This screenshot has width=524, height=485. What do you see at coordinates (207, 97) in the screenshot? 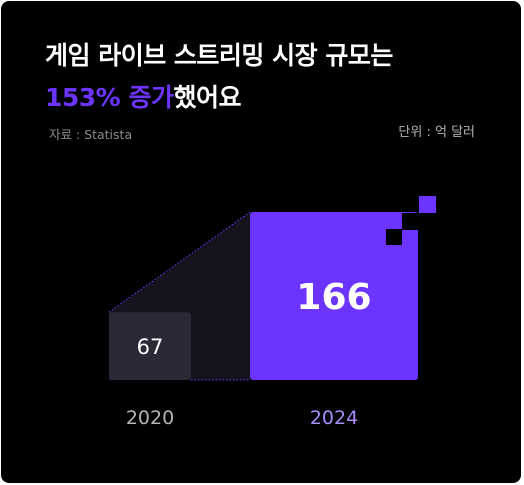
I see `title-line-2-rest: 했어요` at bounding box center [207, 97].